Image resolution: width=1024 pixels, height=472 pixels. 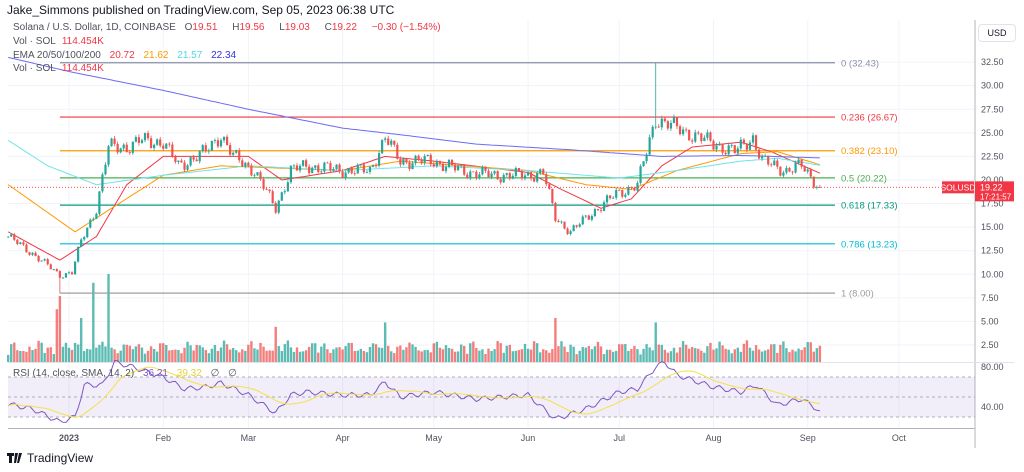 What do you see at coordinates (156, 55) in the screenshot?
I see `ema50-value: 21.62` at bounding box center [156, 55].